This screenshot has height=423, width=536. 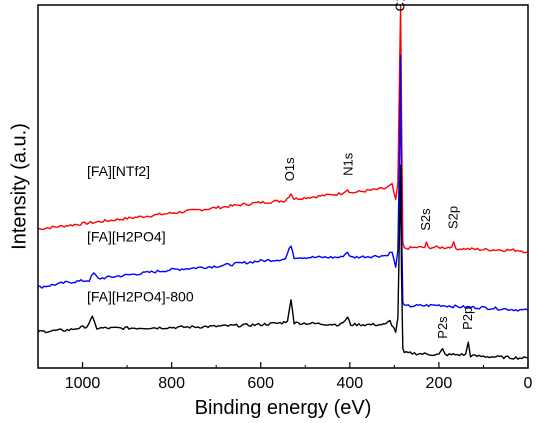 I want to click on series-label: [FA][H2PO4]-800, so click(x=140, y=297).